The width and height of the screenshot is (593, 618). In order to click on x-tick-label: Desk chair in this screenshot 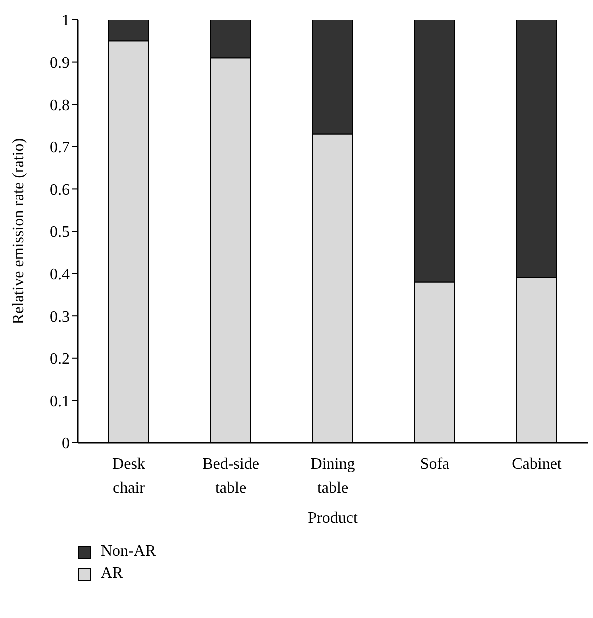, I will do `click(129, 476)`.